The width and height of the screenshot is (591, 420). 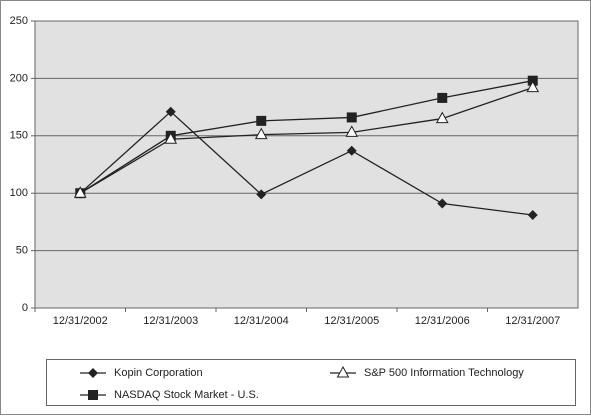 What do you see at coordinates (170, 321) in the screenshot?
I see `x-tick-label: 12/31/2003` at bounding box center [170, 321].